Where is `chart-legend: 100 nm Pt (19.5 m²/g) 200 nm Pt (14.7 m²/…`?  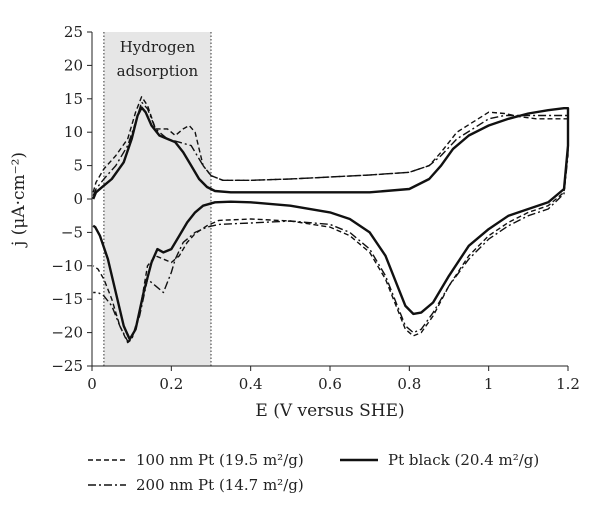
chart-legend: 100 nm Pt (19.5 m²/g) 200 nm Pt (14.7 m²/… is located at coordinates (313, 472).